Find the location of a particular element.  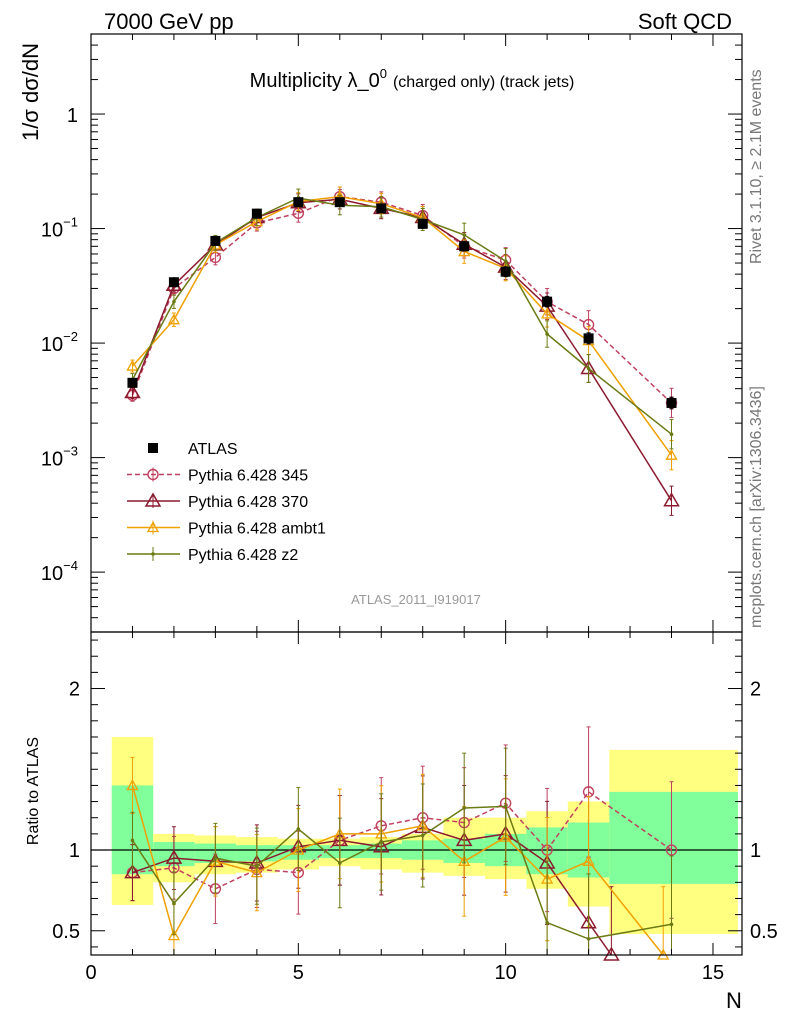

legend-item: Pythia 6.428 370 is located at coordinates (217, 501).